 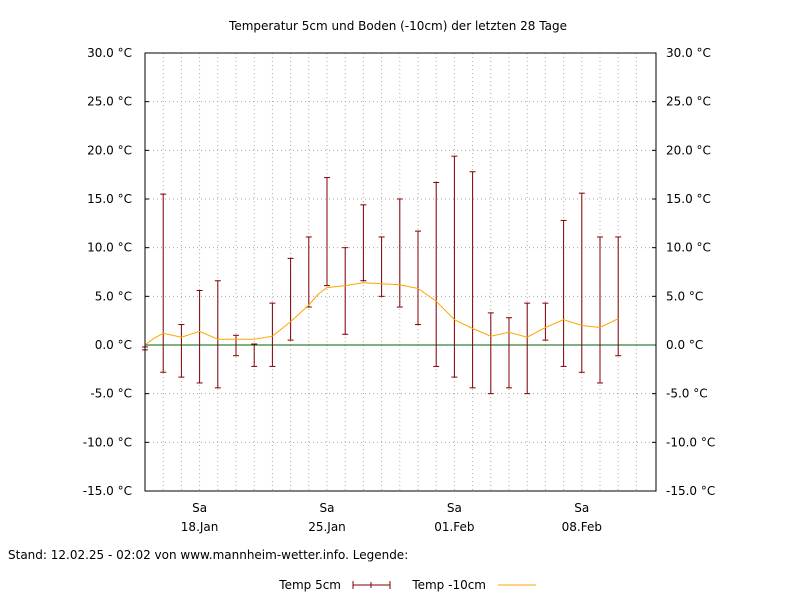 What do you see at coordinates (407, 585) in the screenshot?
I see `legend: Temp 5cm Temp -10cm` at bounding box center [407, 585].